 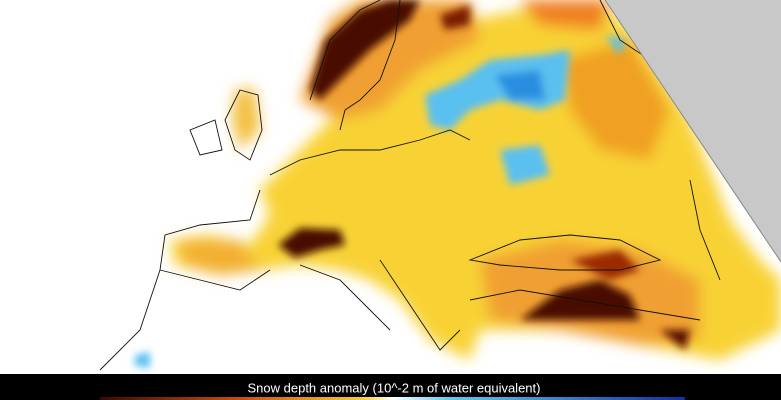 I want to click on colorbar-panel, so click(x=390, y=387).